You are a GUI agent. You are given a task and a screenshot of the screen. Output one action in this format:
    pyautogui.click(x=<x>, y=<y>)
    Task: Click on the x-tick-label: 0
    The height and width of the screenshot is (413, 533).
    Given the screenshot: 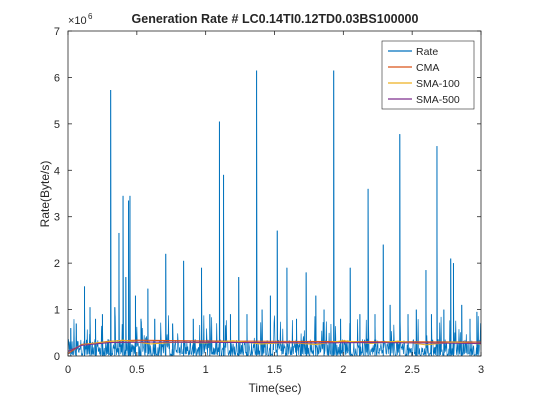 What is the action you would take?
    pyautogui.click(x=68, y=370)
    